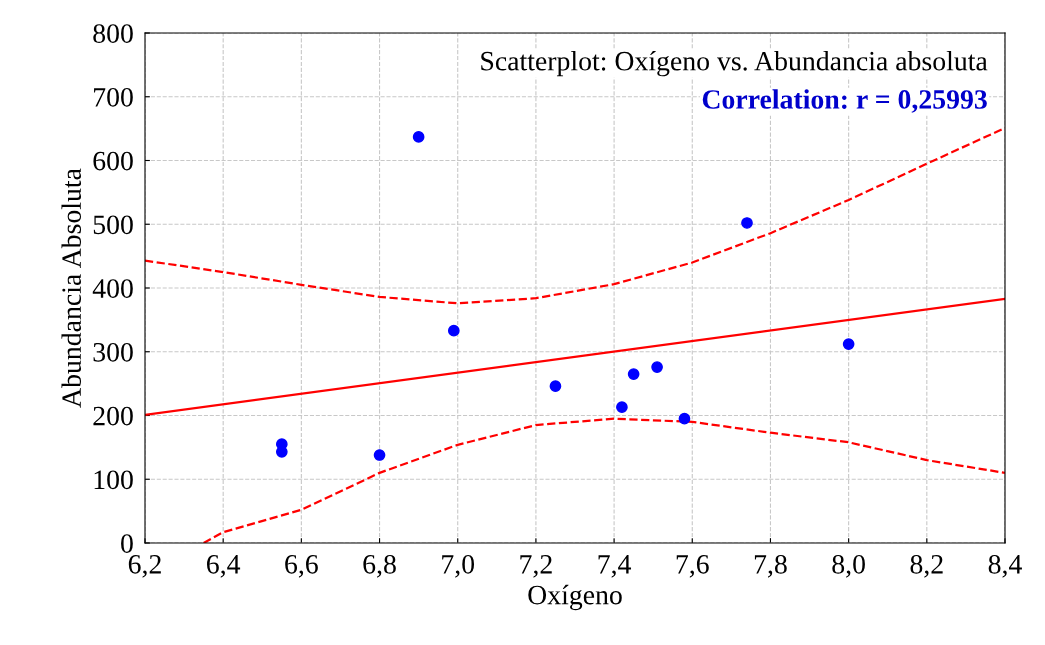 Image resolution: width=1045 pixels, height=645 pixels. I want to click on y-tick-label: 700, so click(113, 97).